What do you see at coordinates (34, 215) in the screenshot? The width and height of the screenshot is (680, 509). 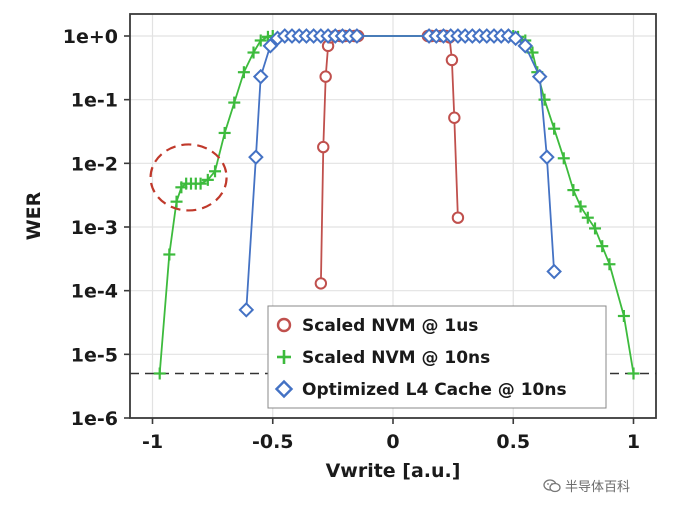 I see `y-axis-label: WER` at bounding box center [34, 215].